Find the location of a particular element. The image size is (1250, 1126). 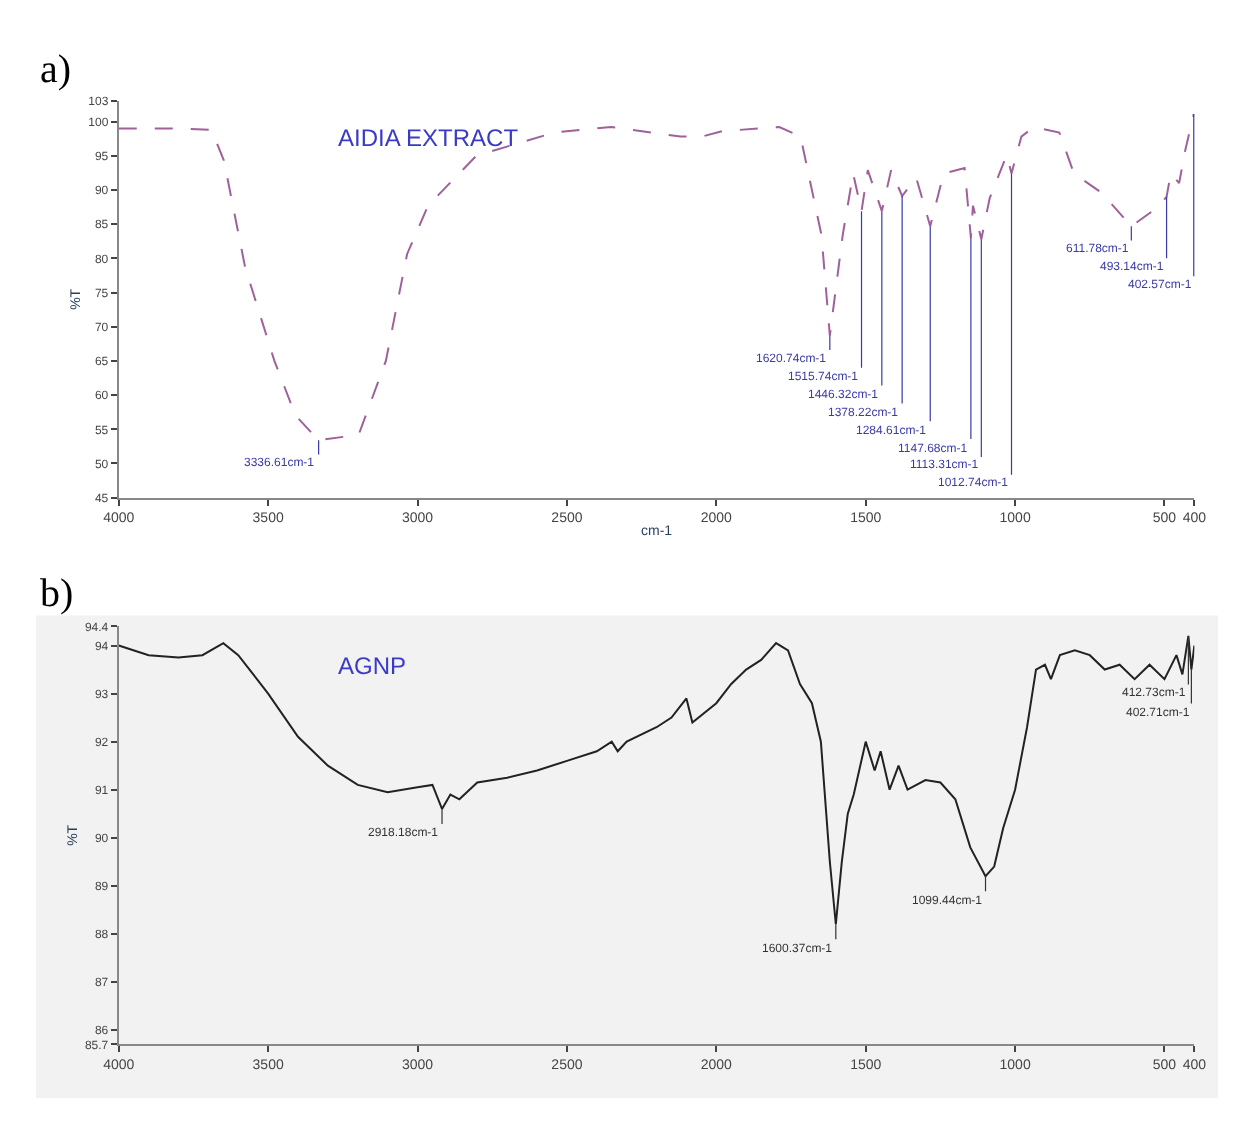

chart-title: b) is located at coordinates (57, 594).